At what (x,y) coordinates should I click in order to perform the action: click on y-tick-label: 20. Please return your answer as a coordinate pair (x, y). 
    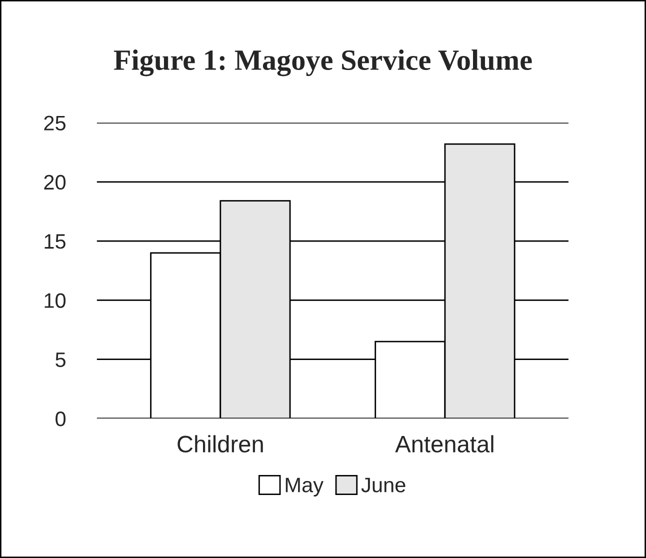
    Looking at the image, I should click on (55, 182).